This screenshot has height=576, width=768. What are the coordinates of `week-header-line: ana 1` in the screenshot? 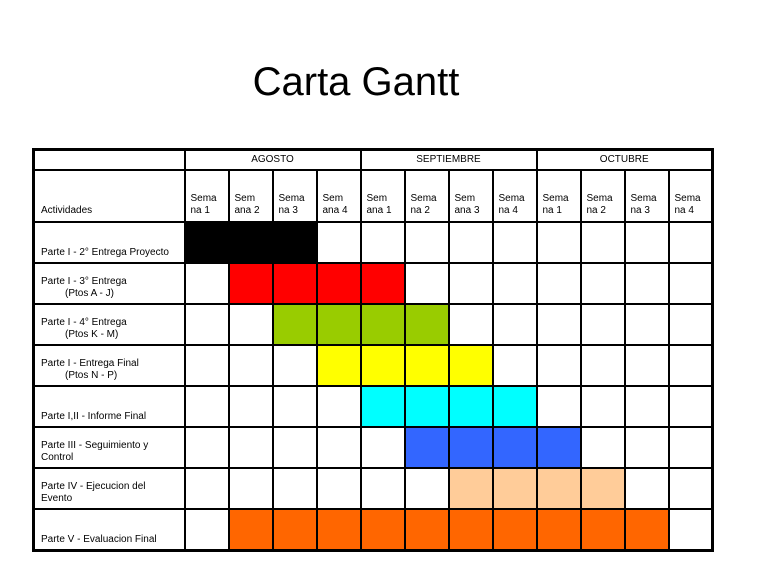 It's located at (379, 210).